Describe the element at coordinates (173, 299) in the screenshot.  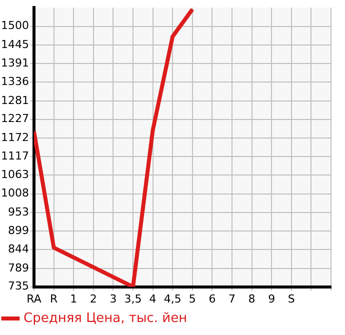
I see `x-tick-label: 4,5` at that location.